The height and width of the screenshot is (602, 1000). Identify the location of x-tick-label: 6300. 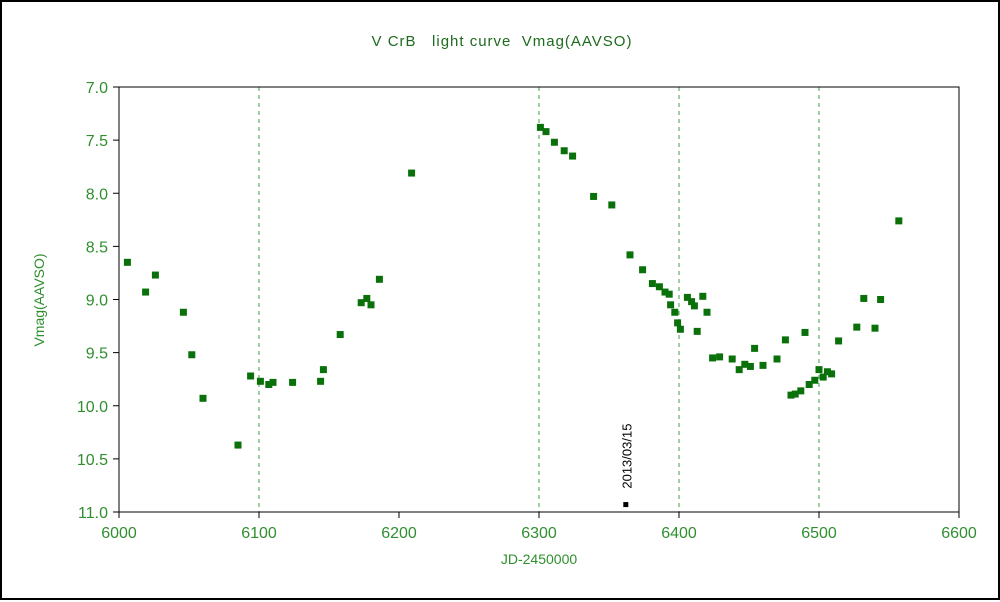
(539, 533).